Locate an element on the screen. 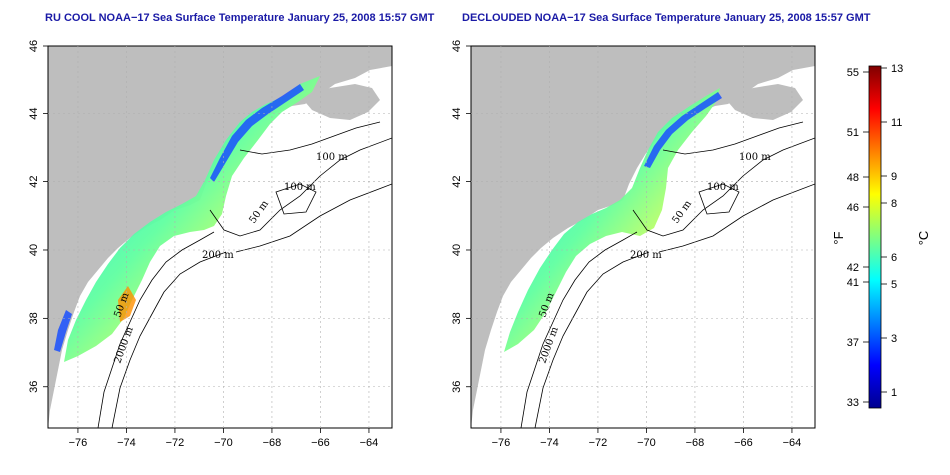 This screenshot has width=950, height=475. celsius-tick-label: 3 is located at coordinates (894, 339).